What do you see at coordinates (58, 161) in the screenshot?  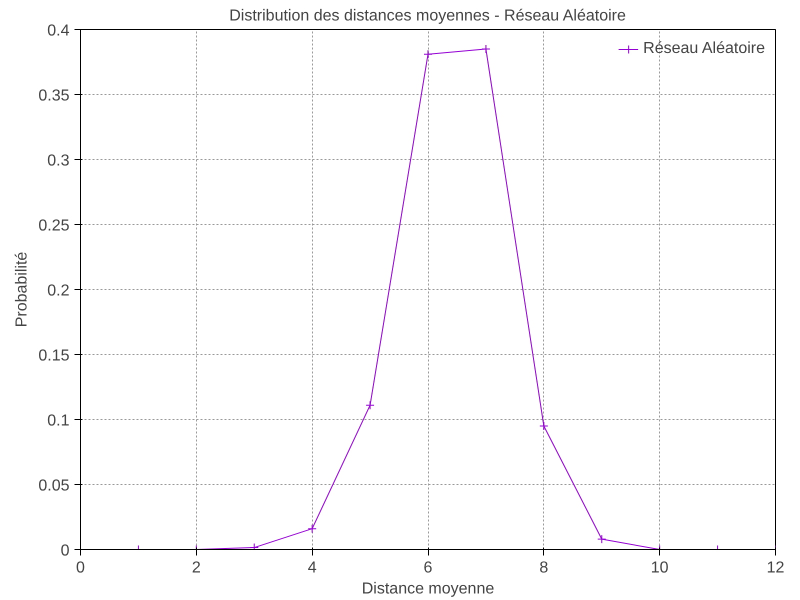 I see `y-tick-label: 0.3` at bounding box center [58, 161].